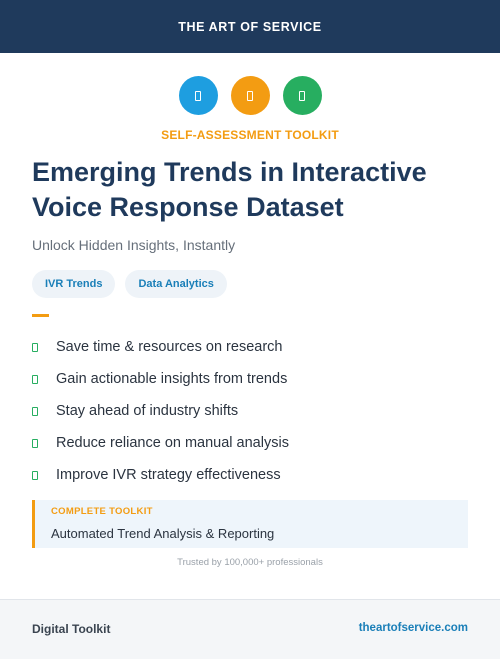 Image resolution: width=500 pixels, height=659 pixels. Describe the element at coordinates (102, 511) in the screenshot. I see `callout-label: COMPLETE TOOLKIT` at that location.